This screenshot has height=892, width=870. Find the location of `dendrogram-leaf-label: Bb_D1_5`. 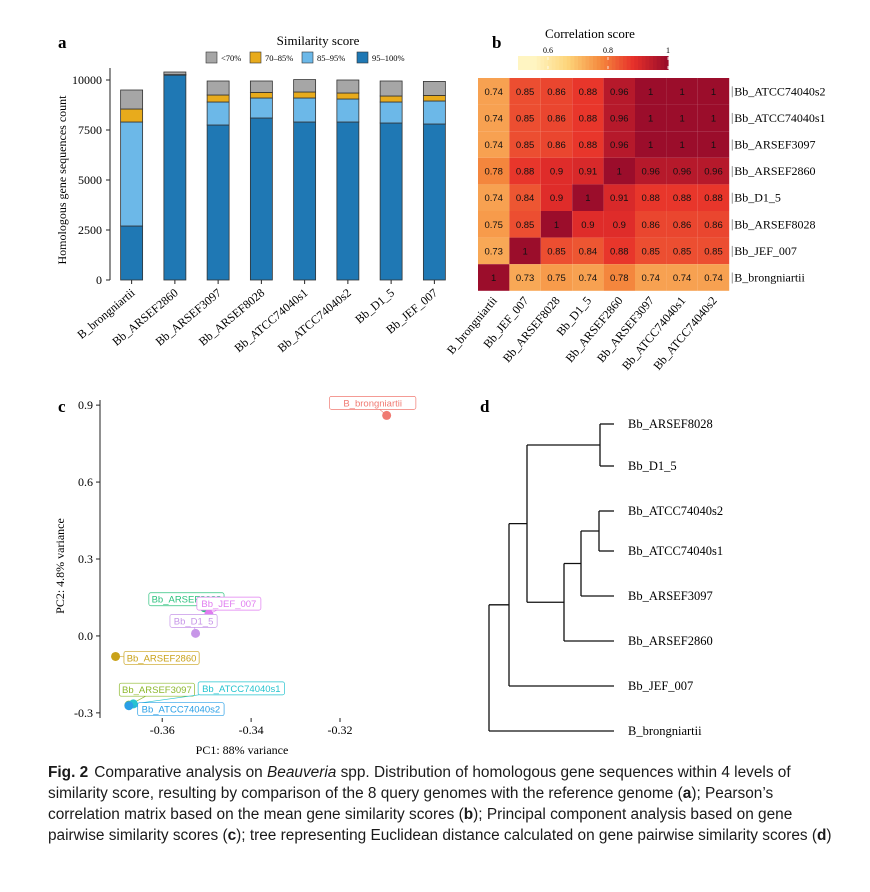

dendrogram-leaf-label: Bb_D1_5 is located at coordinates (652, 466).